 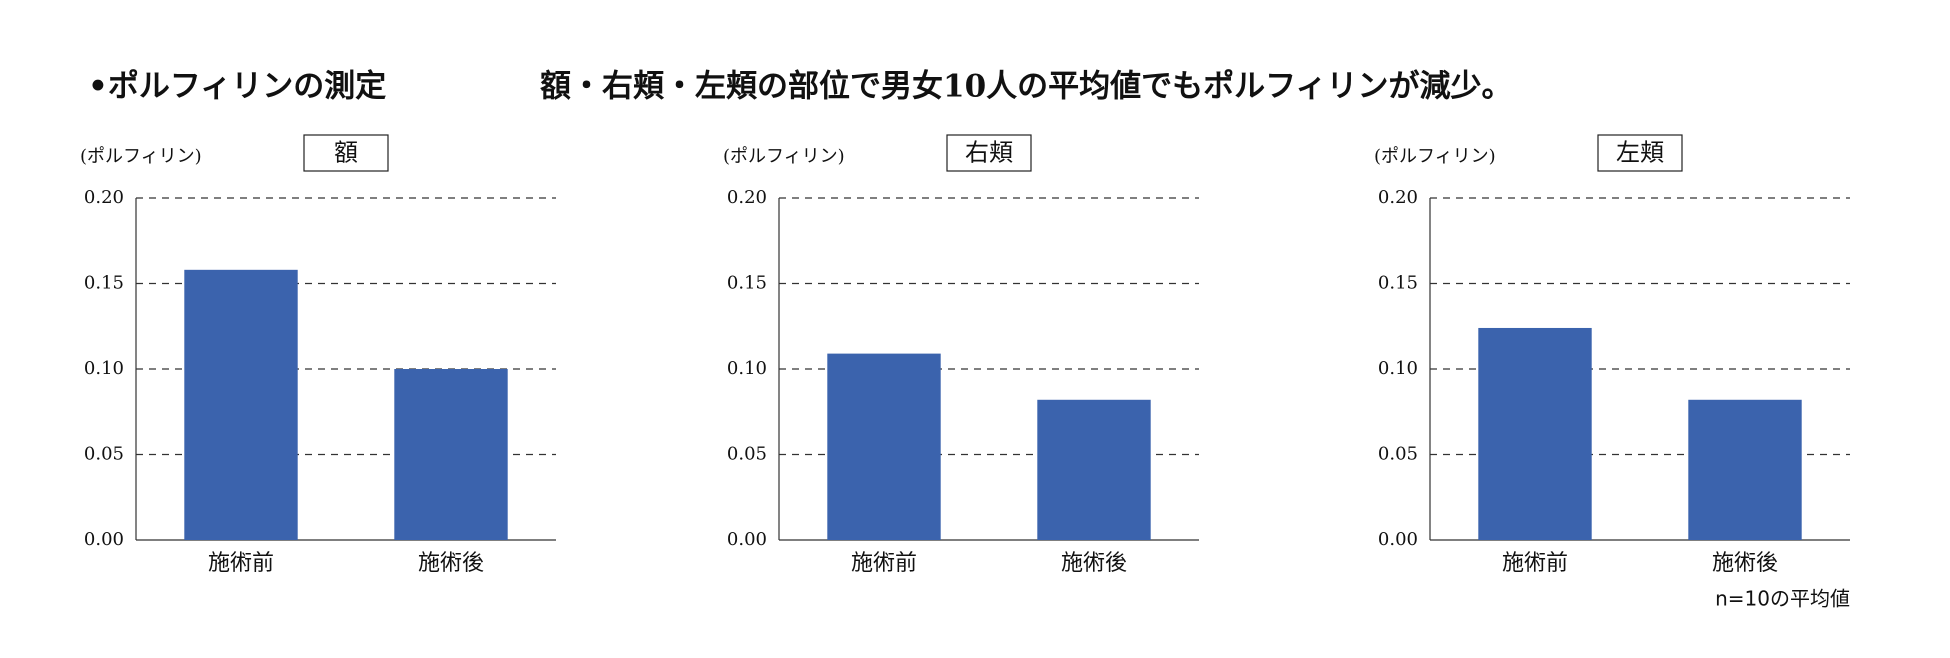 I want to click on note: n=10の平均値, so click(x=1782, y=599).